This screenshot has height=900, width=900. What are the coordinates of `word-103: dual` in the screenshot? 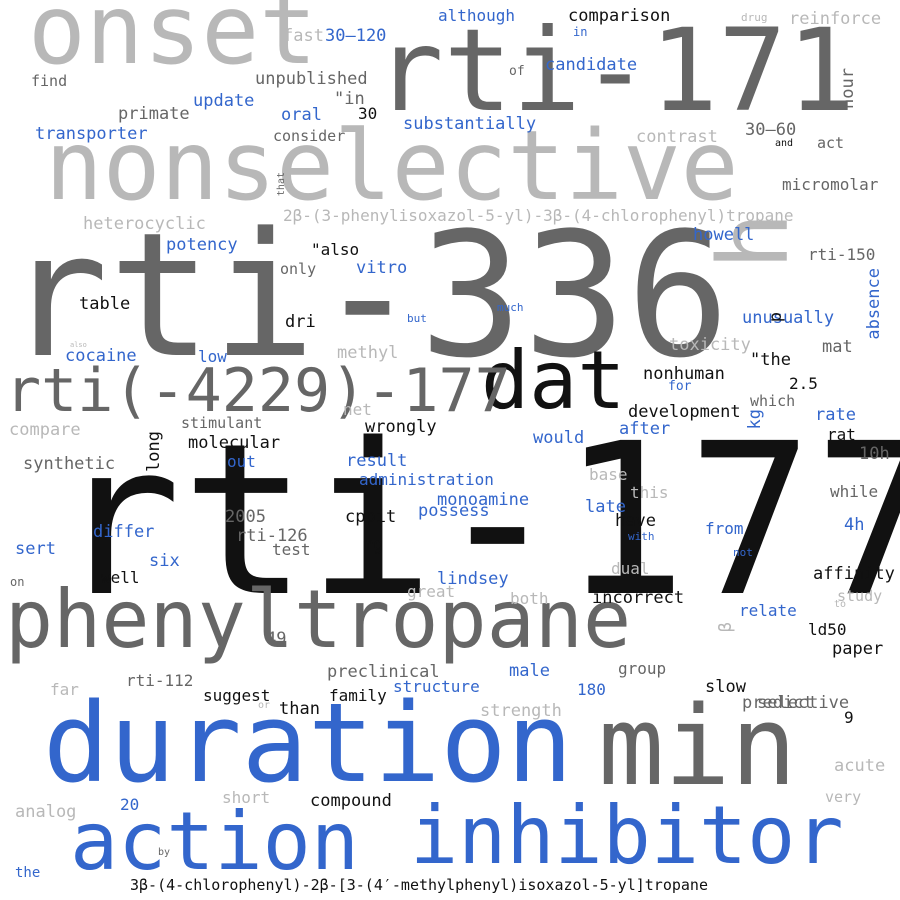 It's located at (630, 568).